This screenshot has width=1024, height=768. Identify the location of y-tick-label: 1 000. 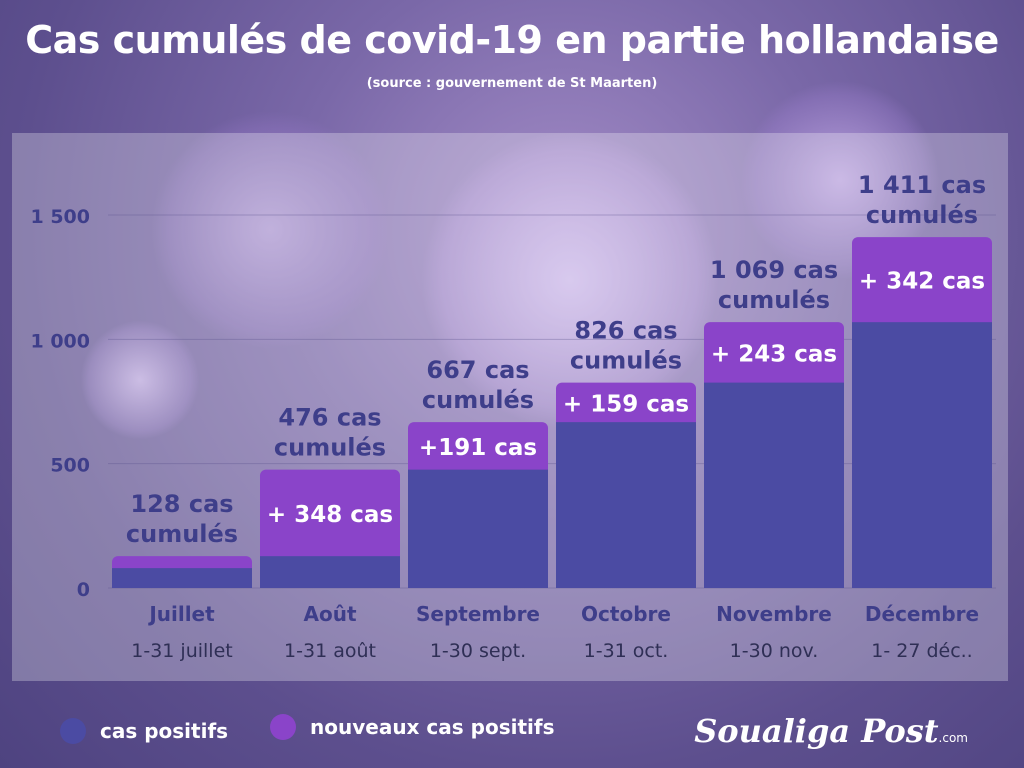
(61, 341).